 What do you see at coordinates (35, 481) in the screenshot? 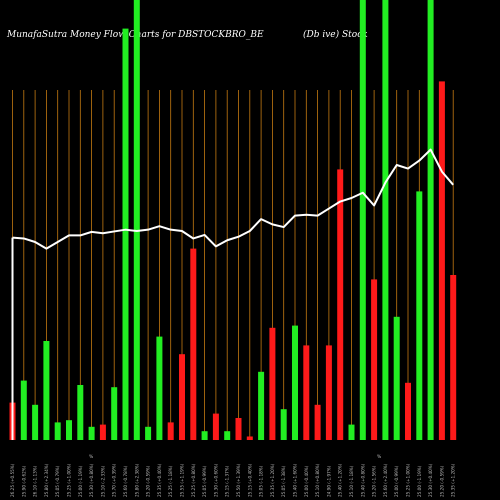
I see `x-tick-label: 26.10 (-1.13%)` at bounding box center [35, 481].